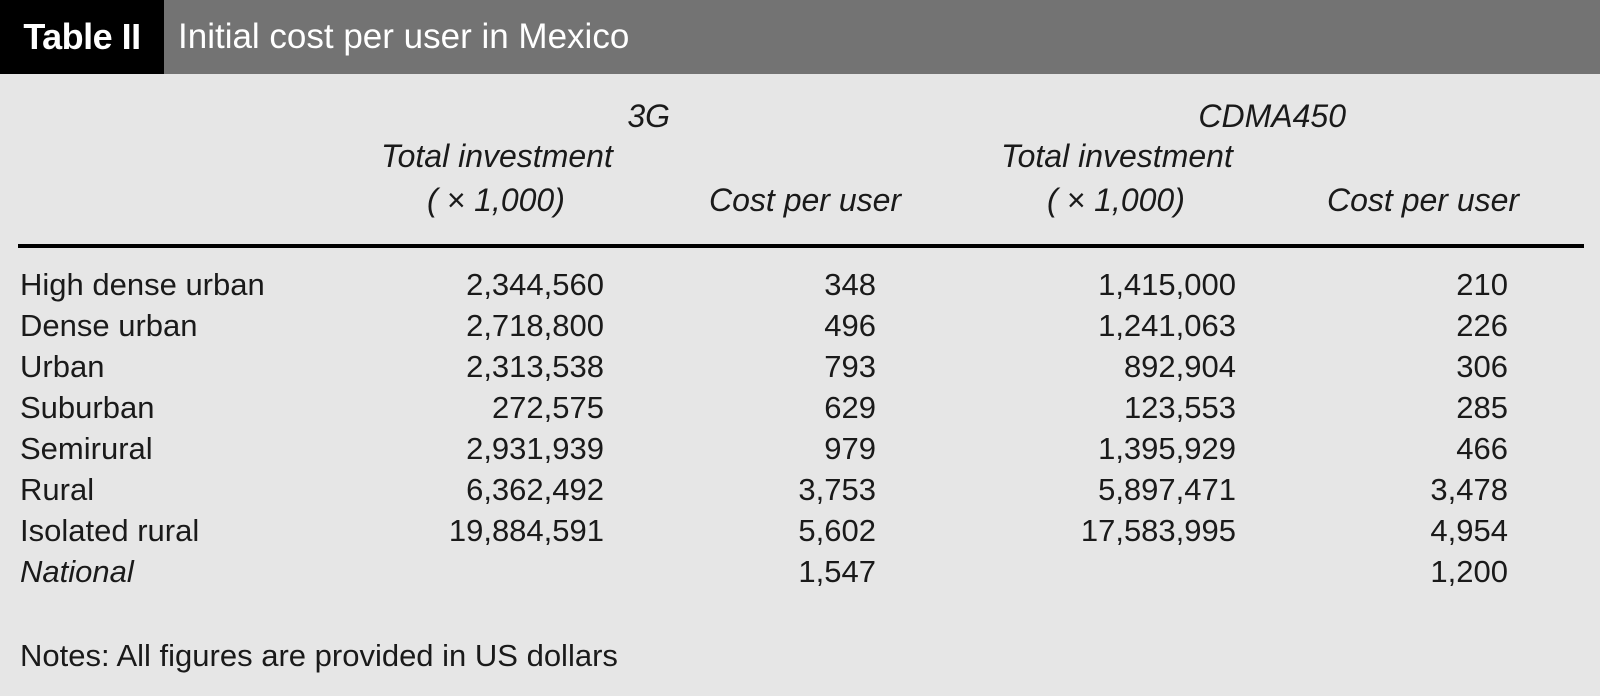 Image resolution: width=1600 pixels, height=696 pixels. Describe the element at coordinates (1469, 571) in the screenshot. I see `cost-per-user-cdma450: 1,200` at that location.